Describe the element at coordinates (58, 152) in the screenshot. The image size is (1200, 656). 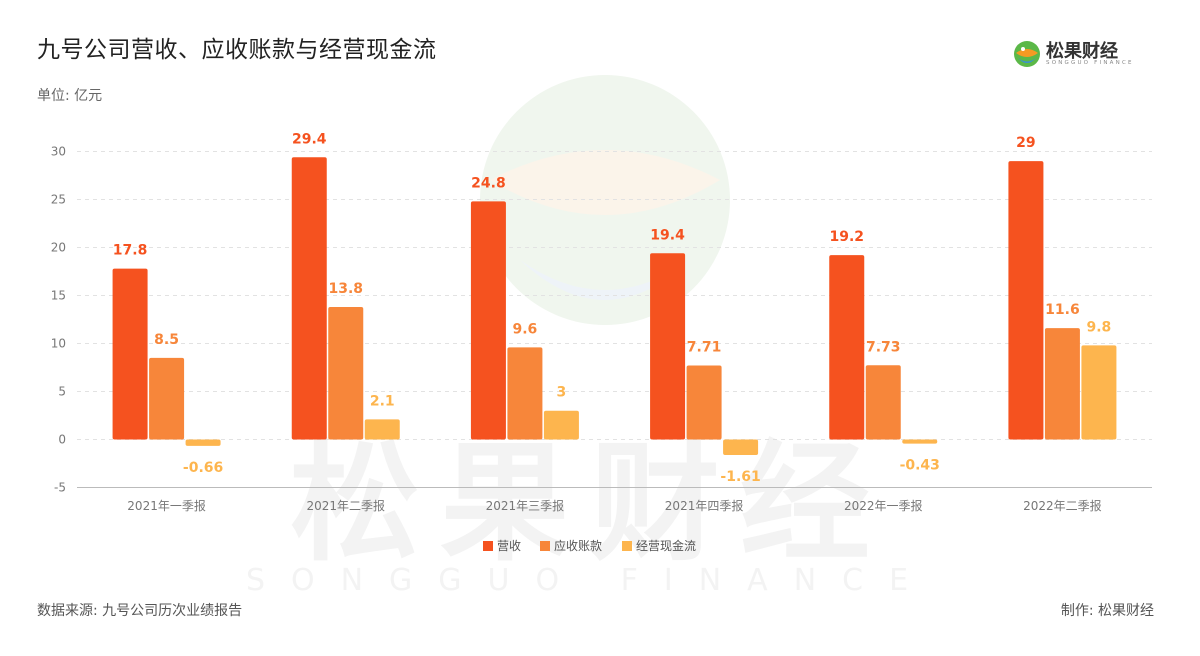
I see `y-tick-label: 30` at that location.